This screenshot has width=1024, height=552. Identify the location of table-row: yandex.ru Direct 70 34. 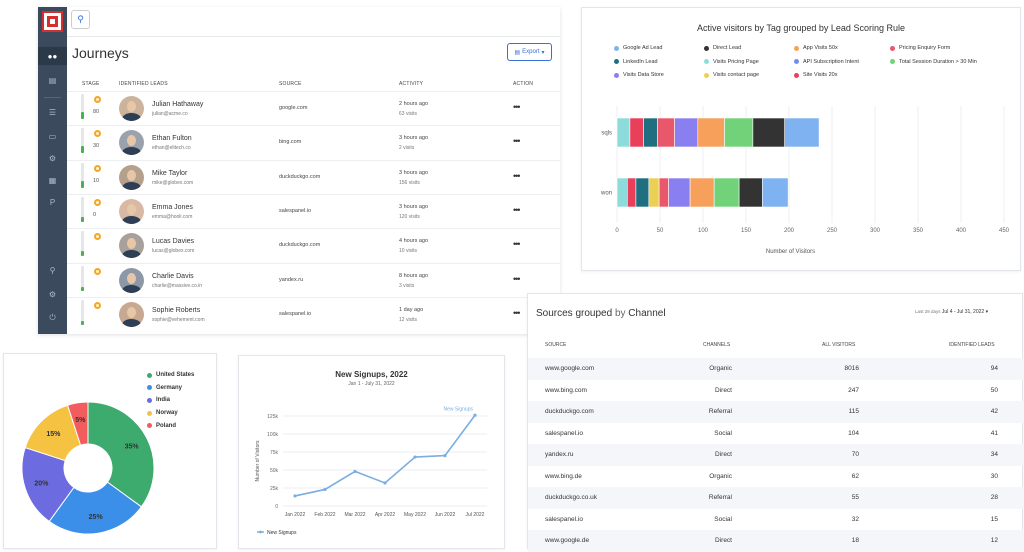
(776, 455).